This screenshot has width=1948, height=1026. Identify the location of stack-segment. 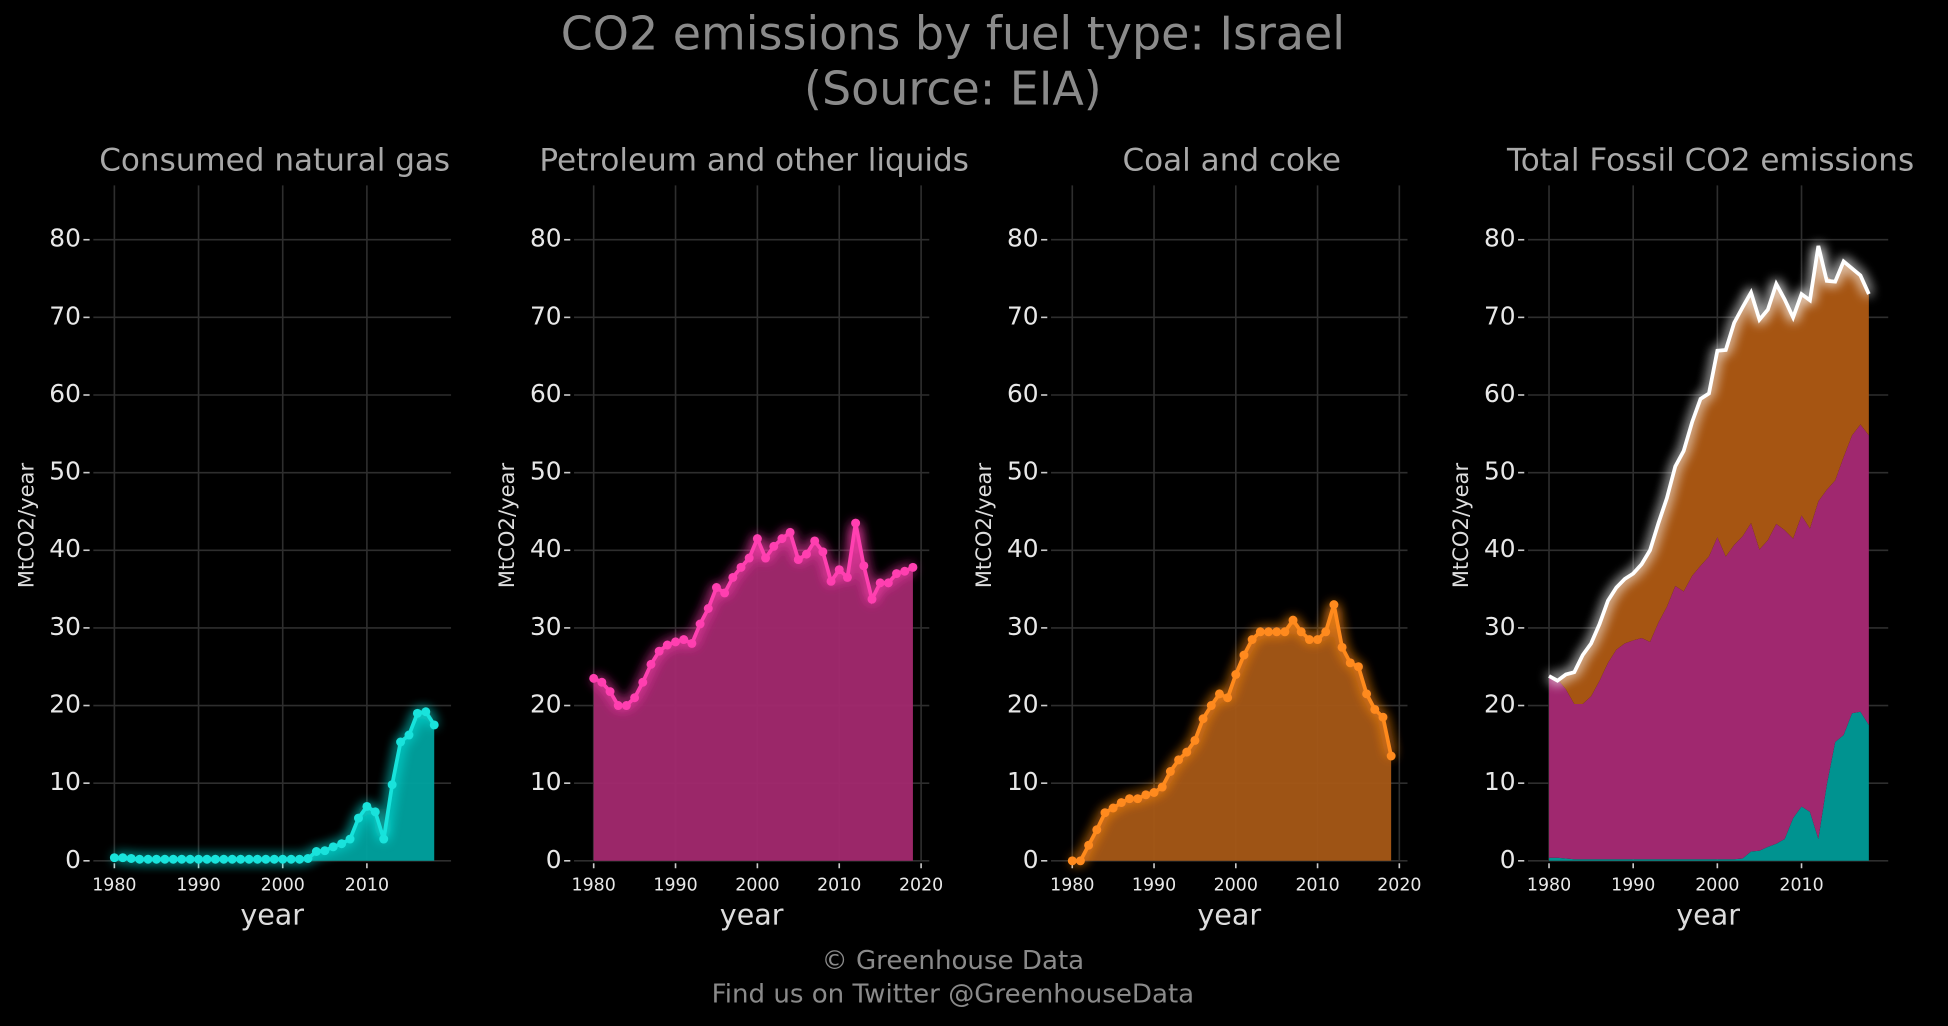
(1709, 642).